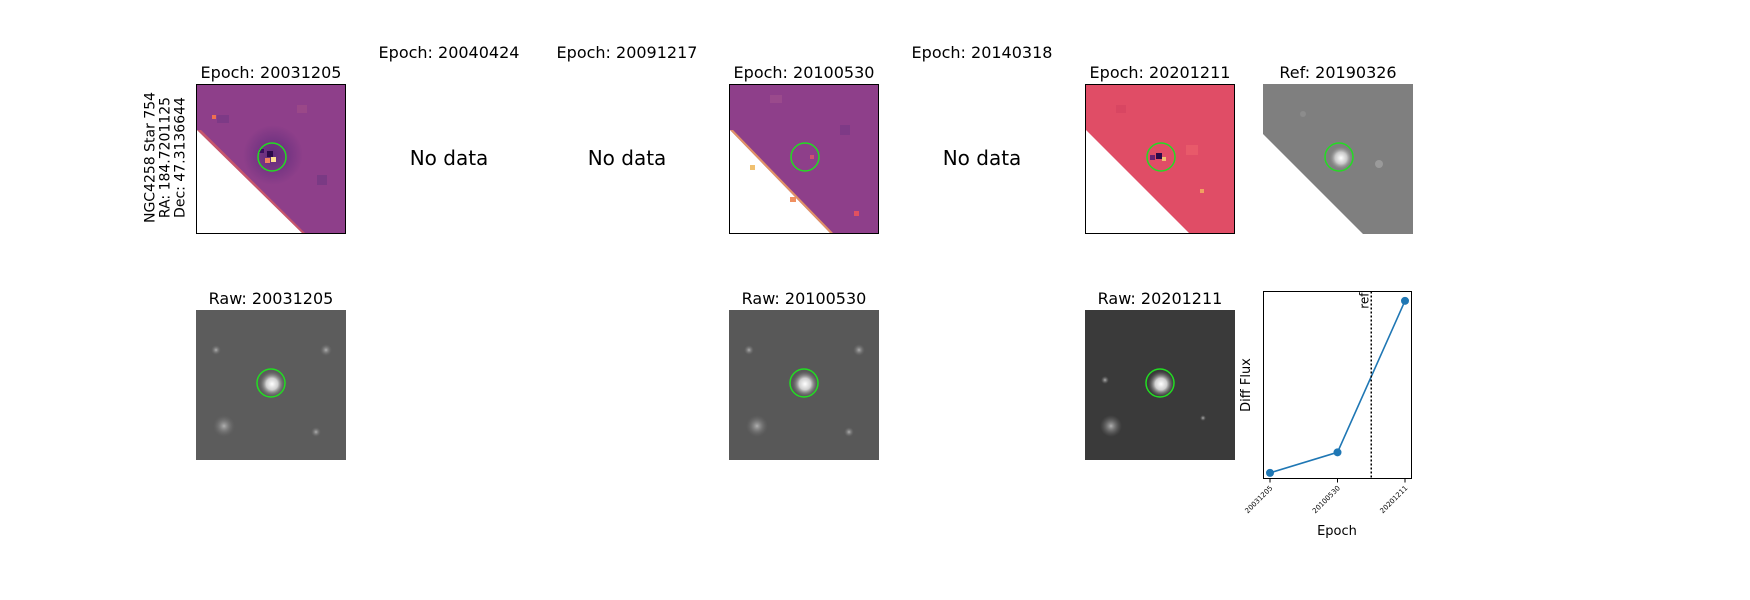 The image size is (1750, 600). I want to click on no-data-text-3: No data, so click(627, 158).